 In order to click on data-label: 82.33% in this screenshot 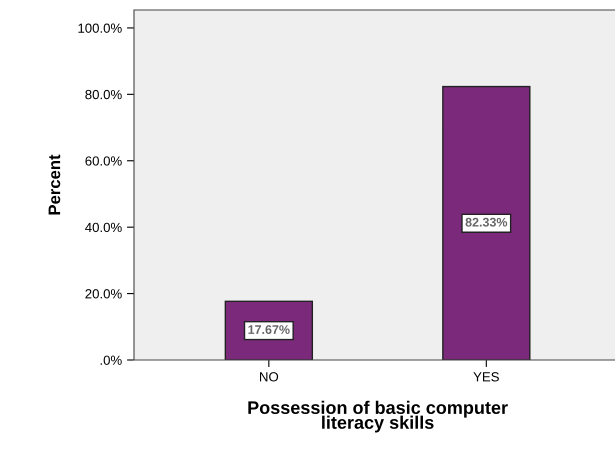, I will do `click(487, 222)`.